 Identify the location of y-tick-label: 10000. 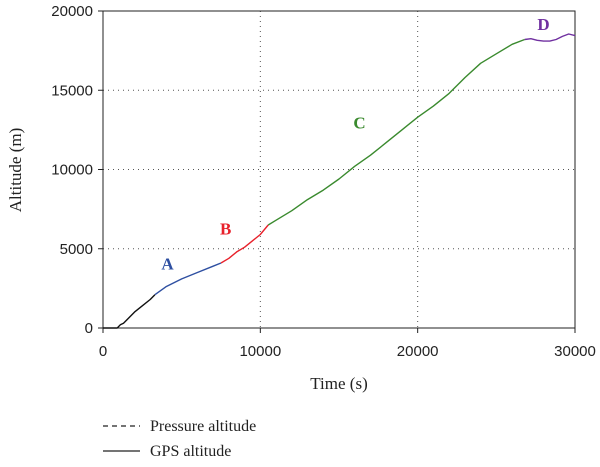
(72, 170).